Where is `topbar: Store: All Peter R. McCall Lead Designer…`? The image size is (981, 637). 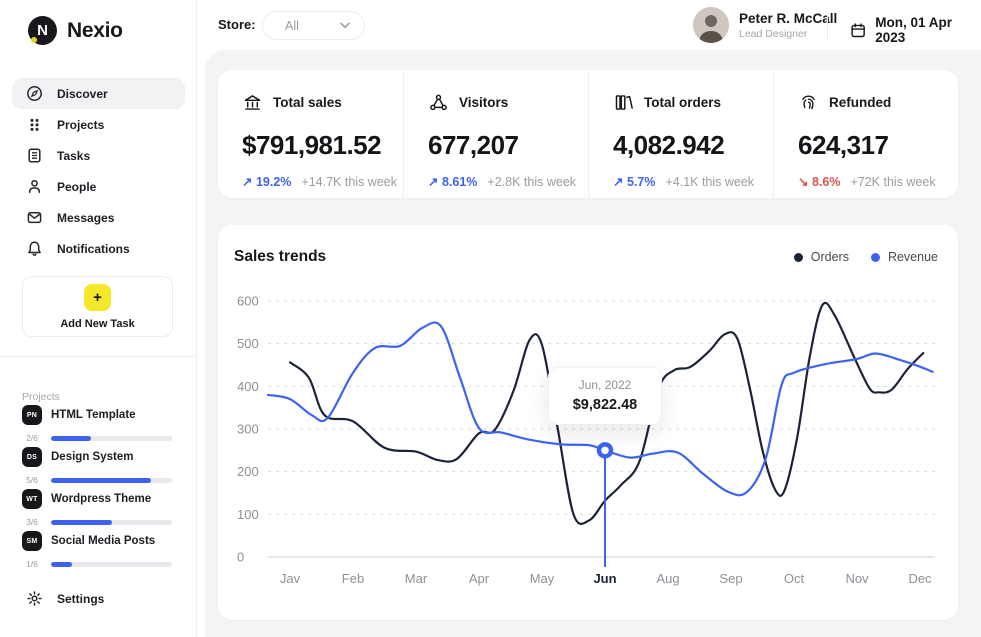
topbar: Store: All Peter R. McCall Lead Designer… is located at coordinates (589, 25).